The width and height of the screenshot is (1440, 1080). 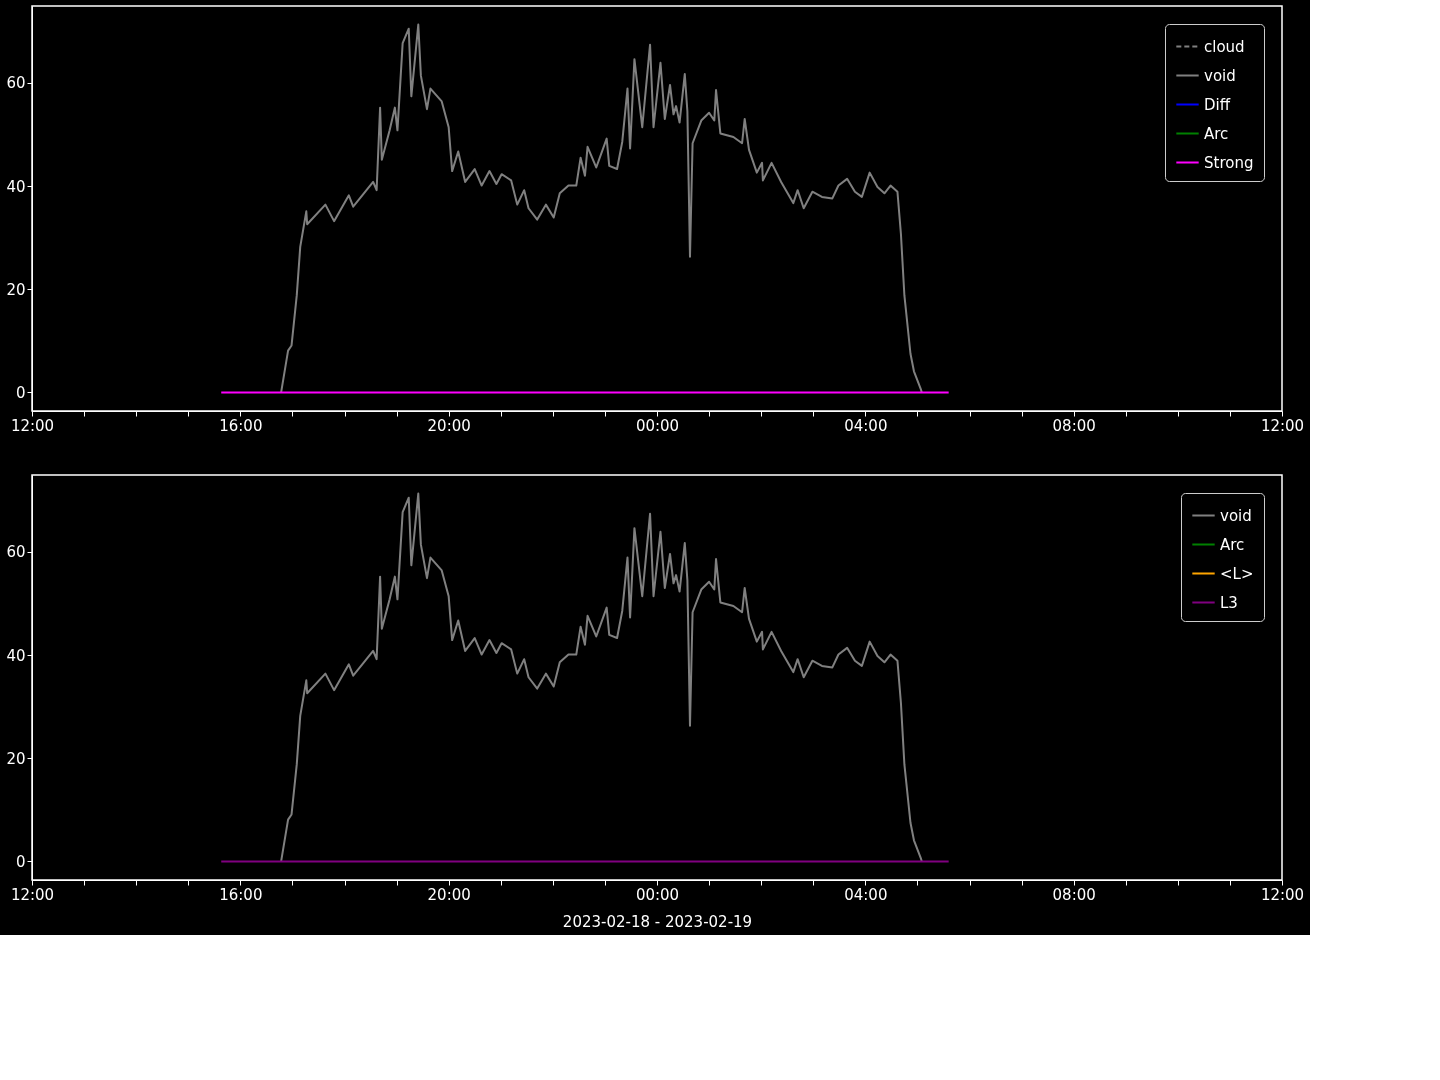 I want to click on legend-label: Strong, so click(x=1229, y=162).